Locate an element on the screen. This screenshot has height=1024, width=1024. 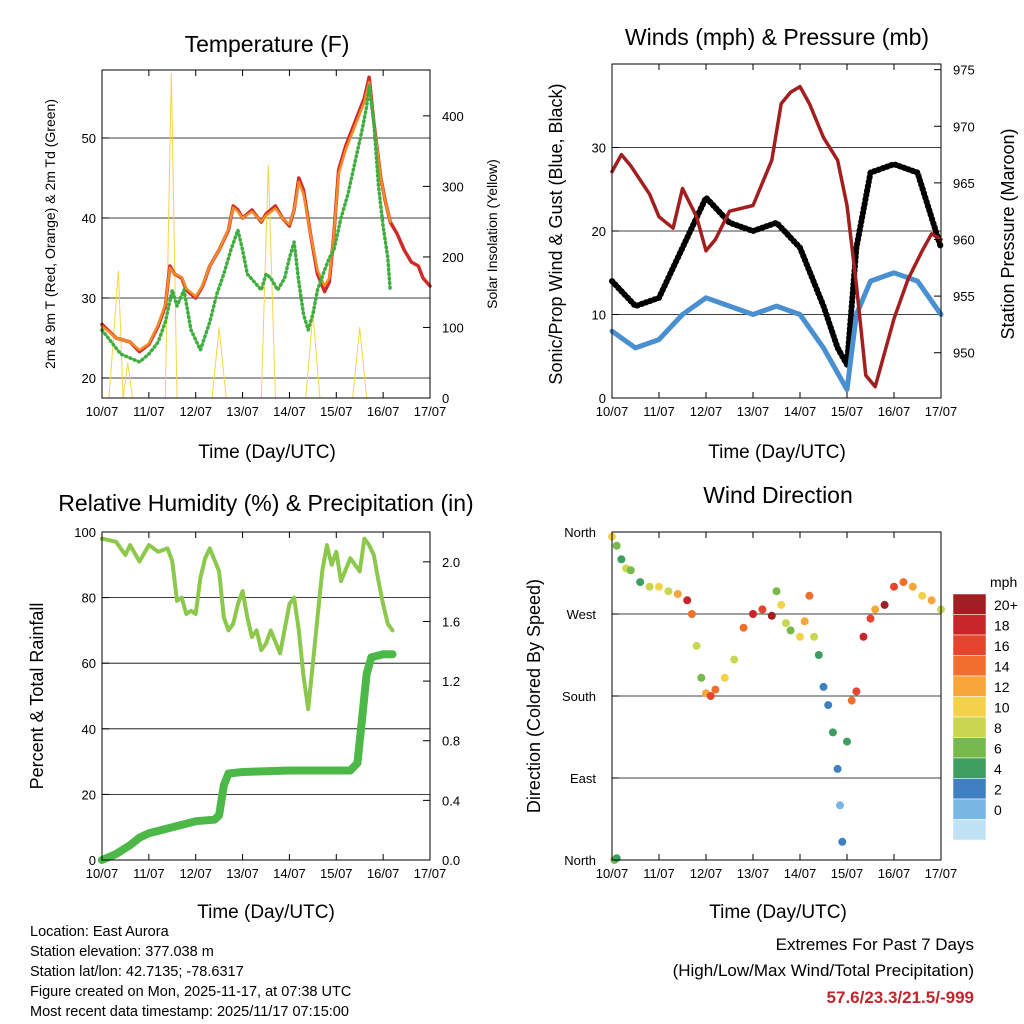
winds-xtick-label: 15/07 is located at coordinates (847, 411).